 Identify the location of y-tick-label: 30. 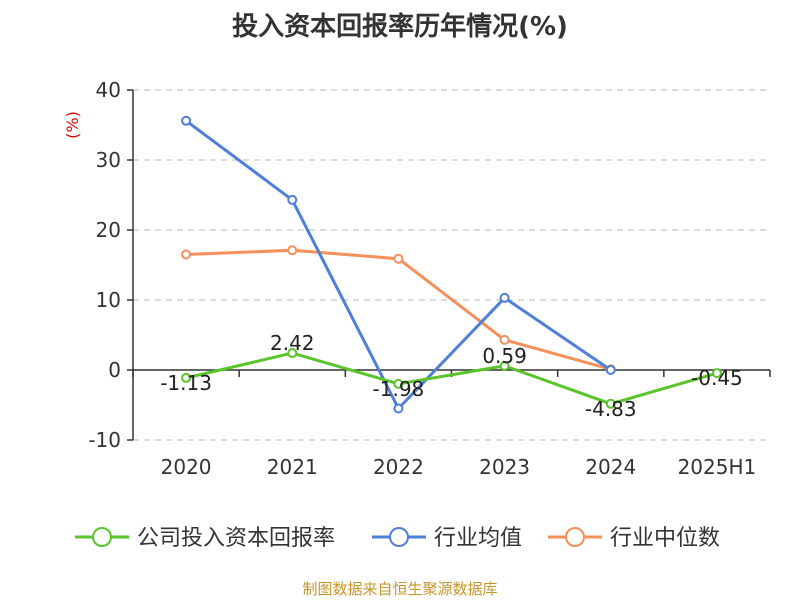
(108, 160).